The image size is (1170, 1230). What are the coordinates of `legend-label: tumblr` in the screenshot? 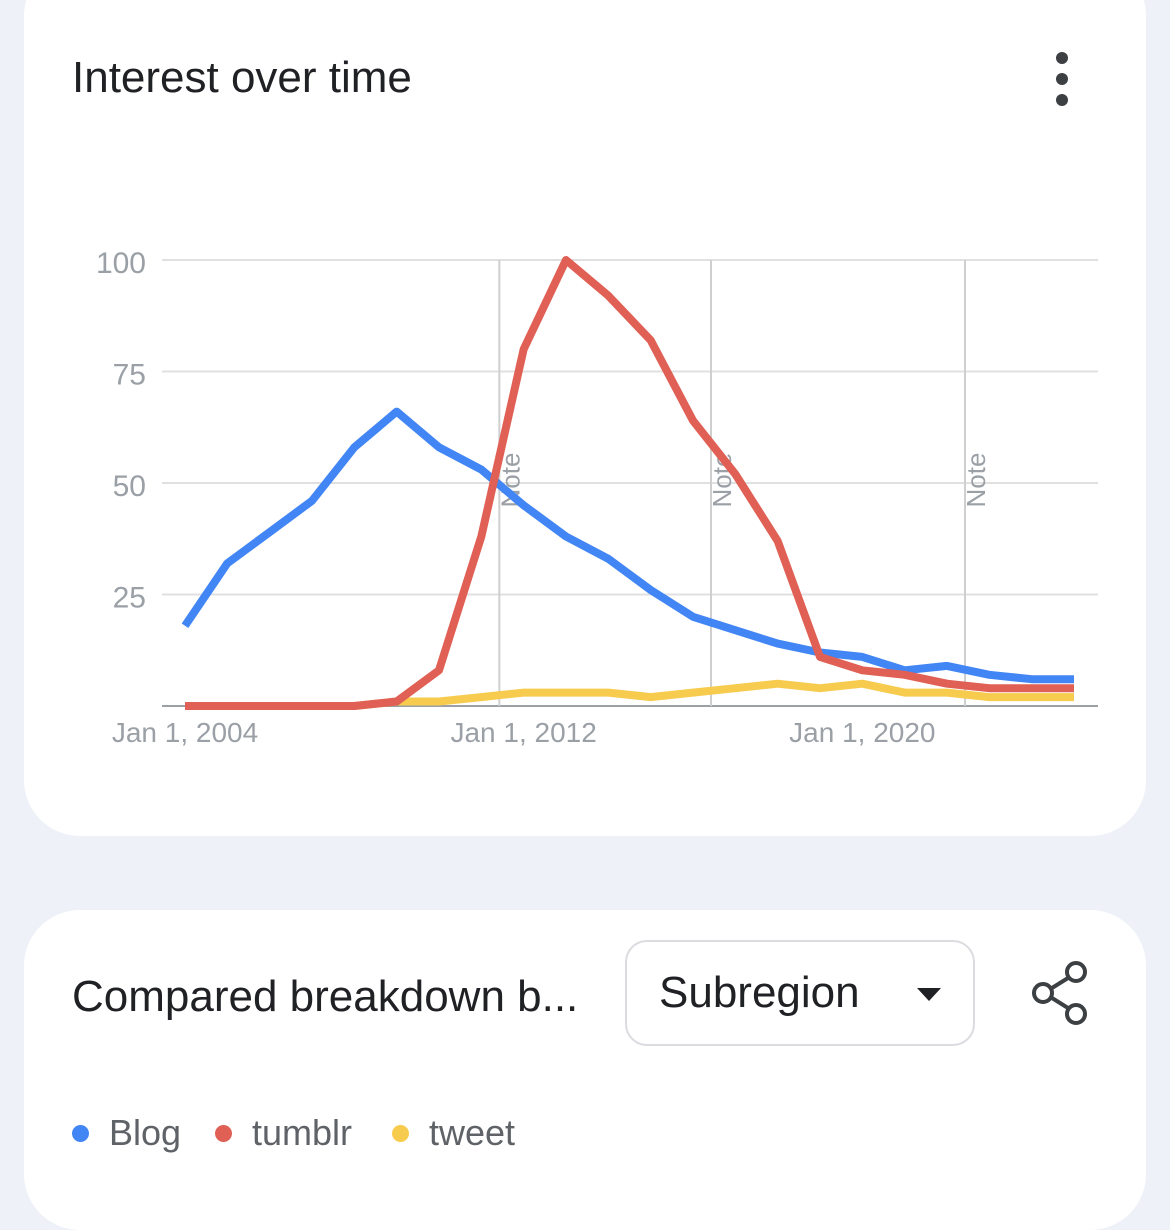 It's located at (302, 1132).